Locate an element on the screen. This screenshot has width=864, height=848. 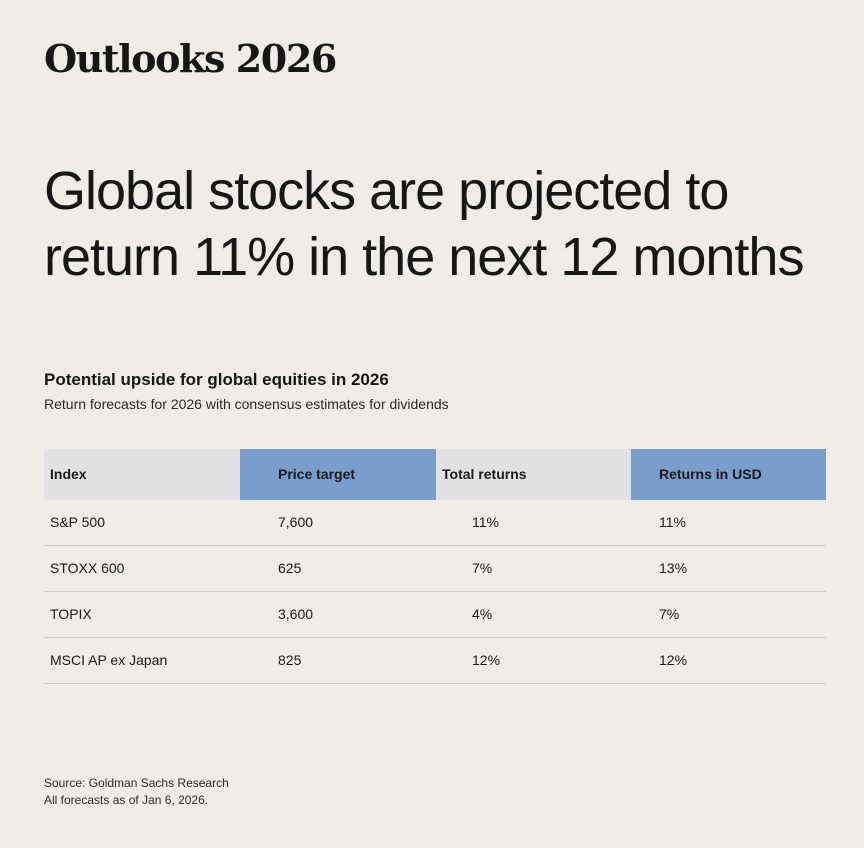
table-row: MSCI AP ex Japan 825 12% 12% is located at coordinates (435, 661).